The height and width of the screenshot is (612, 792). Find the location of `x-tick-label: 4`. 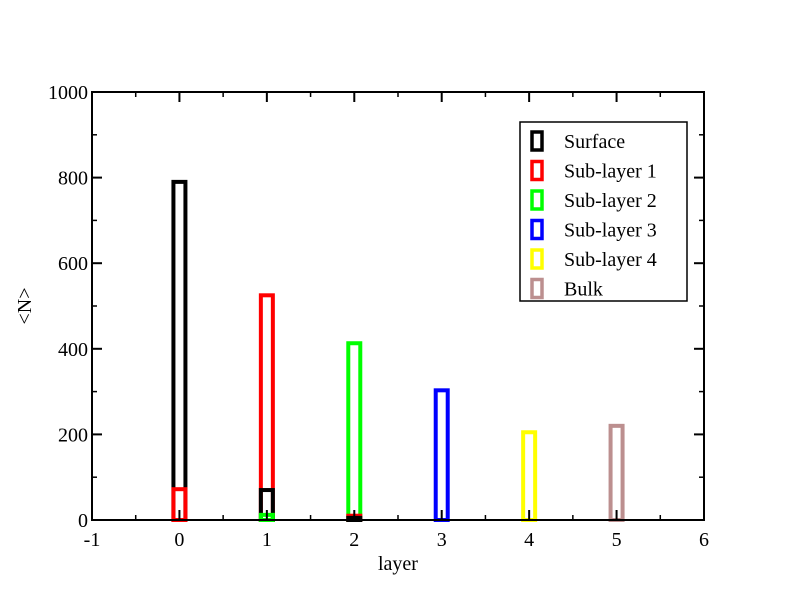

x-tick-label: 4 is located at coordinates (529, 540).